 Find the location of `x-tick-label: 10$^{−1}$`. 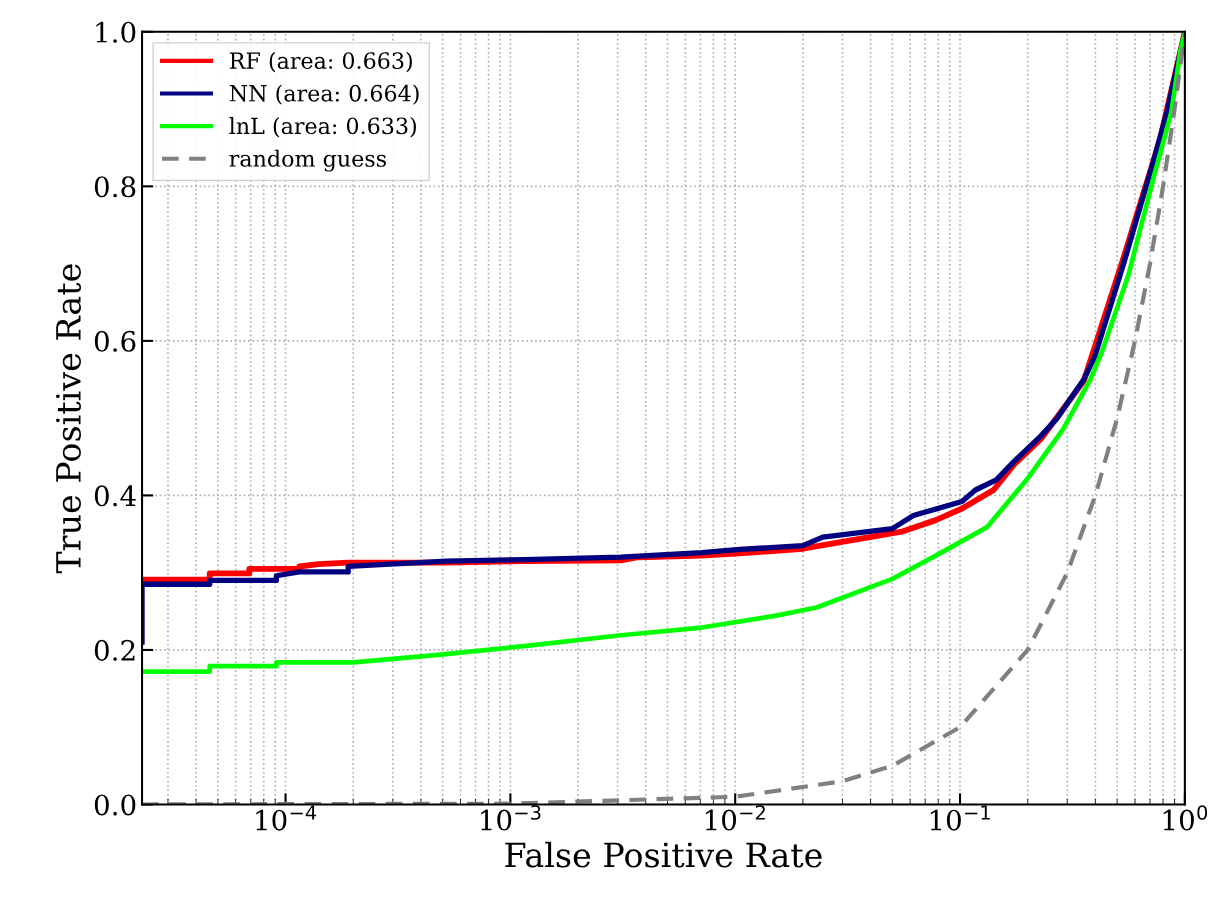

x-tick-label: 10$^{−1}$ is located at coordinates (960, 818).